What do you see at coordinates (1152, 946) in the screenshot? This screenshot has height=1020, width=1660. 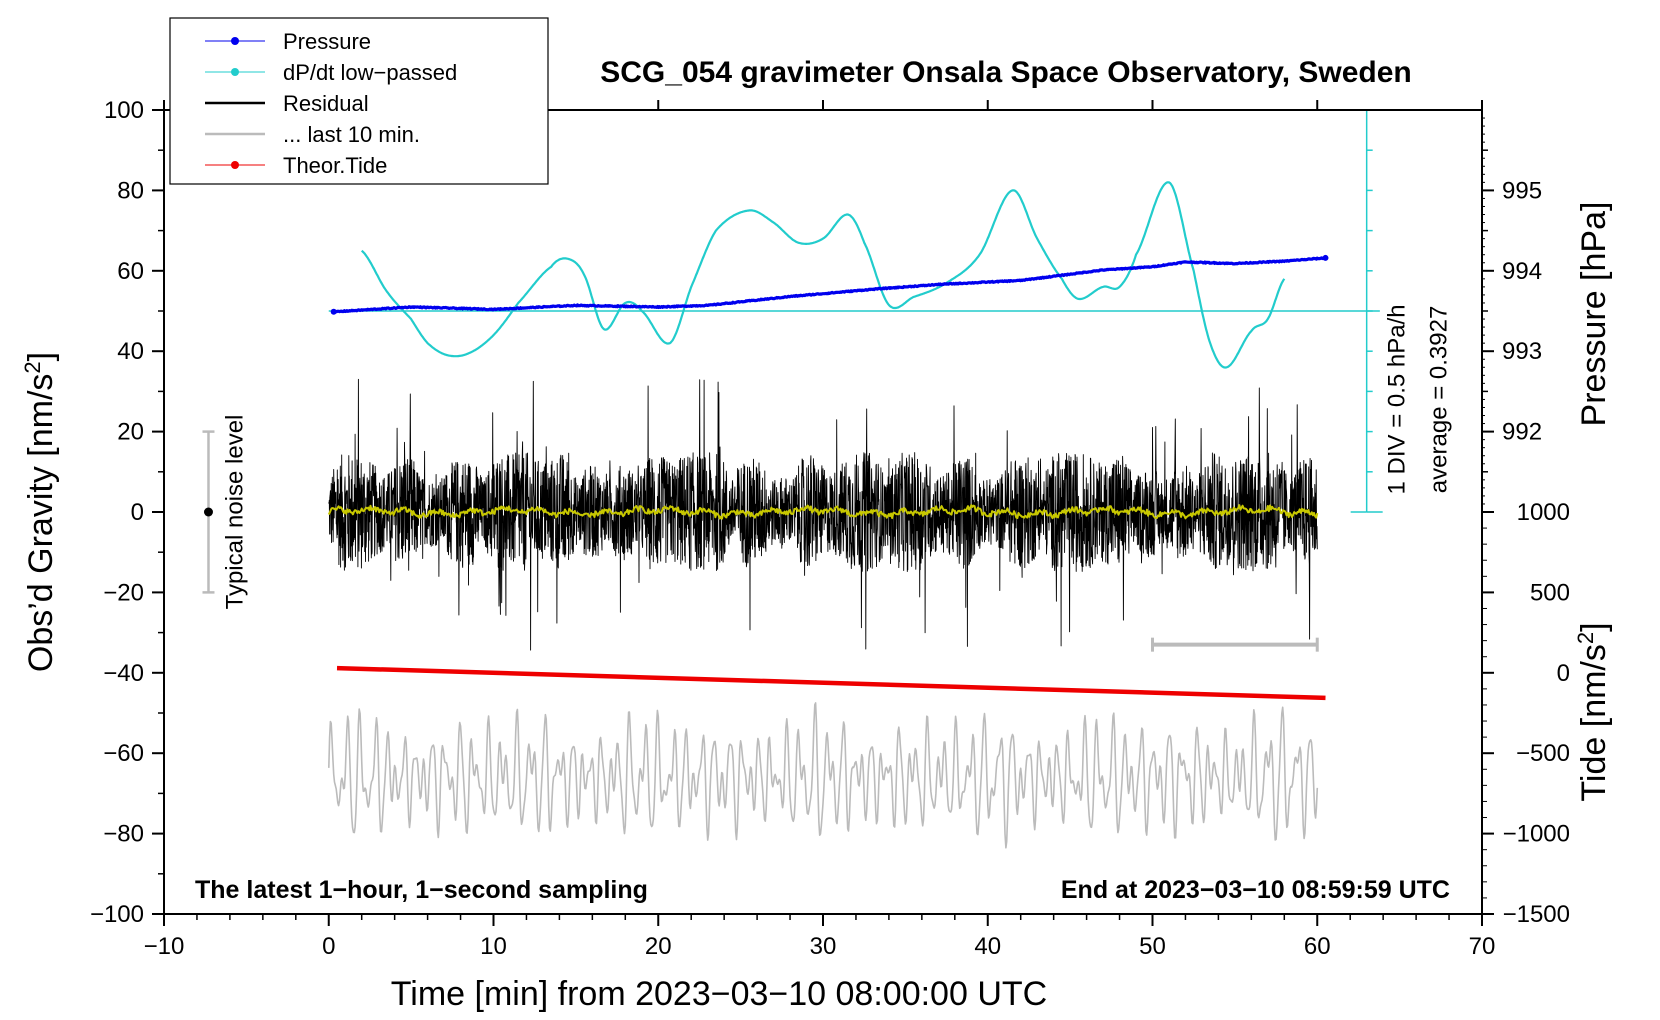 I see `x-tick-label: 50` at bounding box center [1152, 946].